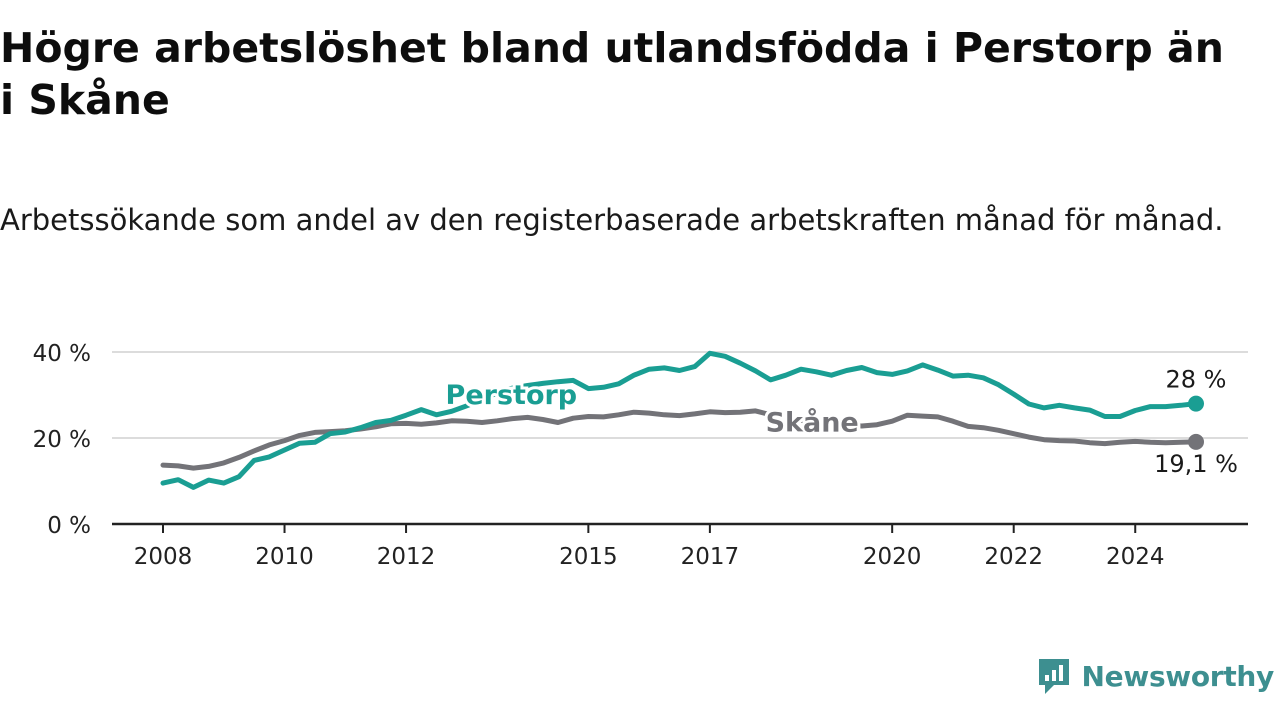  I want to click on end-value-label-sk-ne: 19,1 %, so click(1196, 464).